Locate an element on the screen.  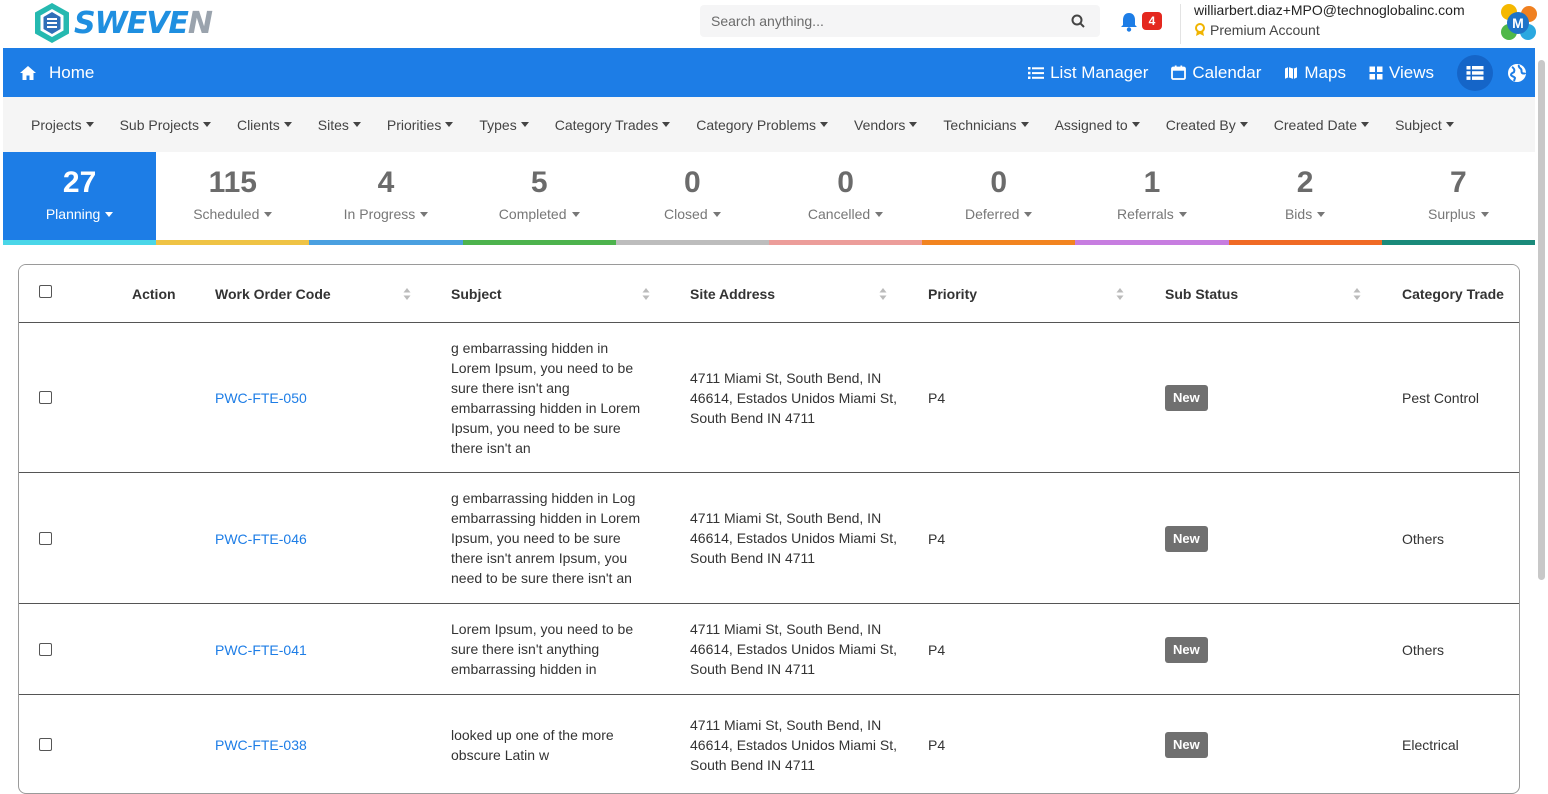
column-header-priority: Priority is located at coordinates (953, 294).